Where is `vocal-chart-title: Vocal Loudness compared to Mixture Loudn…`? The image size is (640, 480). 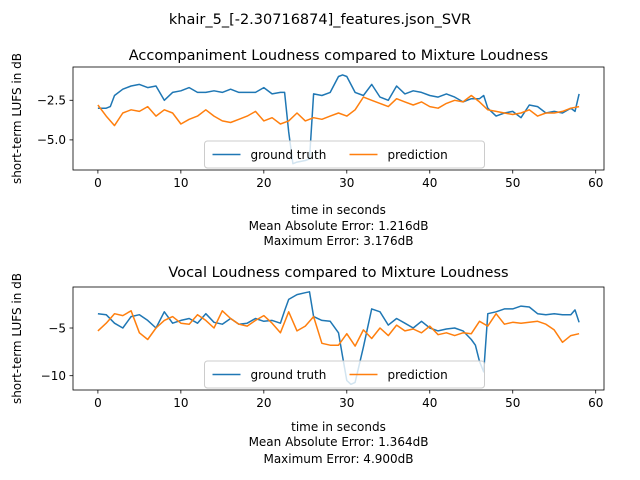 vocal-chart-title: Vocal Loudness compared to Mixture Loudn… is located at coordinates (338, 273).